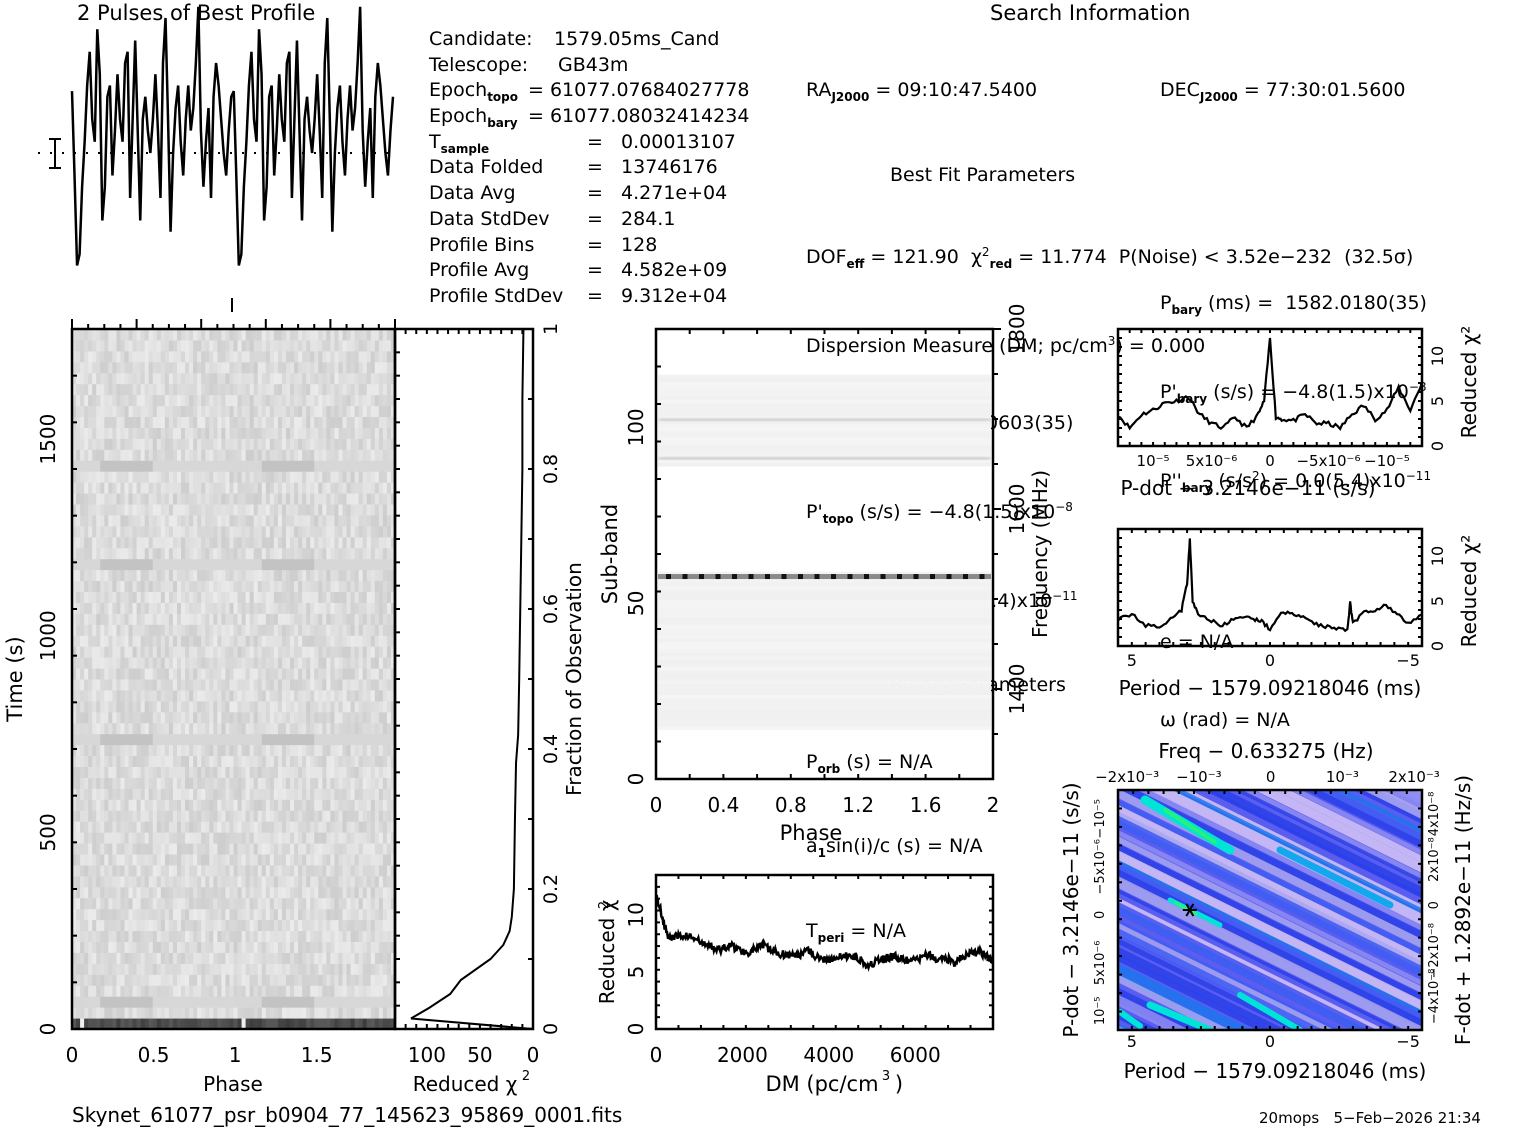 This screenshot has width=1517, height=1133. What do you see at coordinates (1335, 90) in the screenshot?
I see `dec-value: 77:30:01.5600` at bounding box center [1335, 90].